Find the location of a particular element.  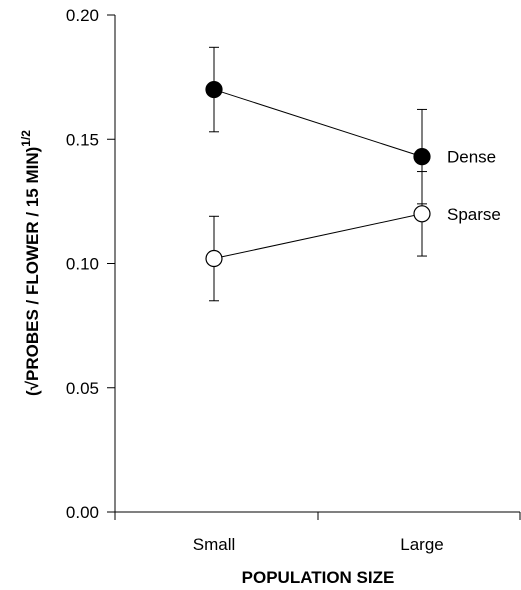

x-tick-label: Large is located at coordinates (421, 544).